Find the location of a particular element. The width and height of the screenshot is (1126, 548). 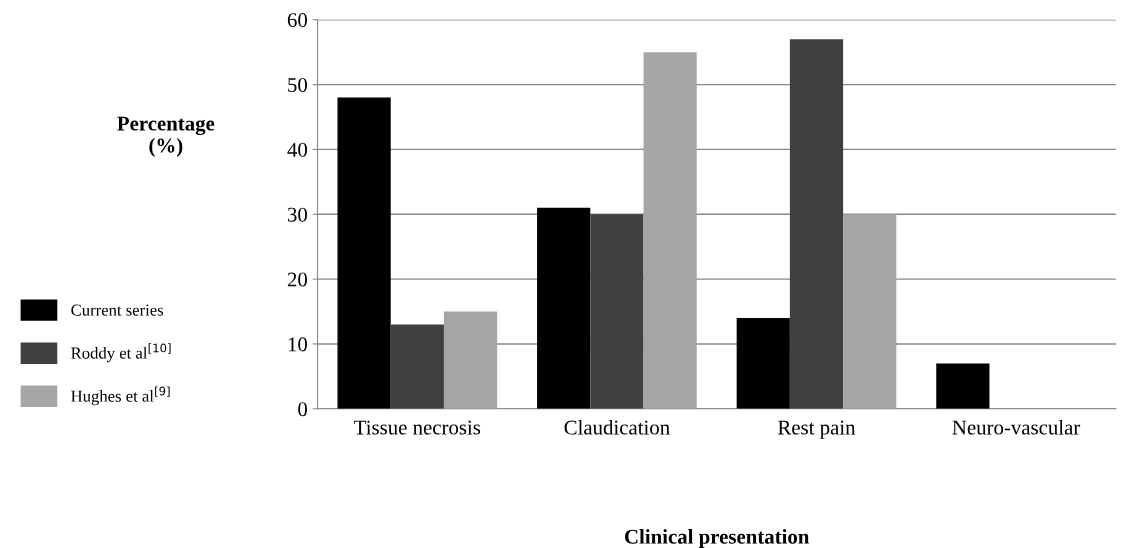

y-tick-label: 40 is located at coordinates (297, 149).